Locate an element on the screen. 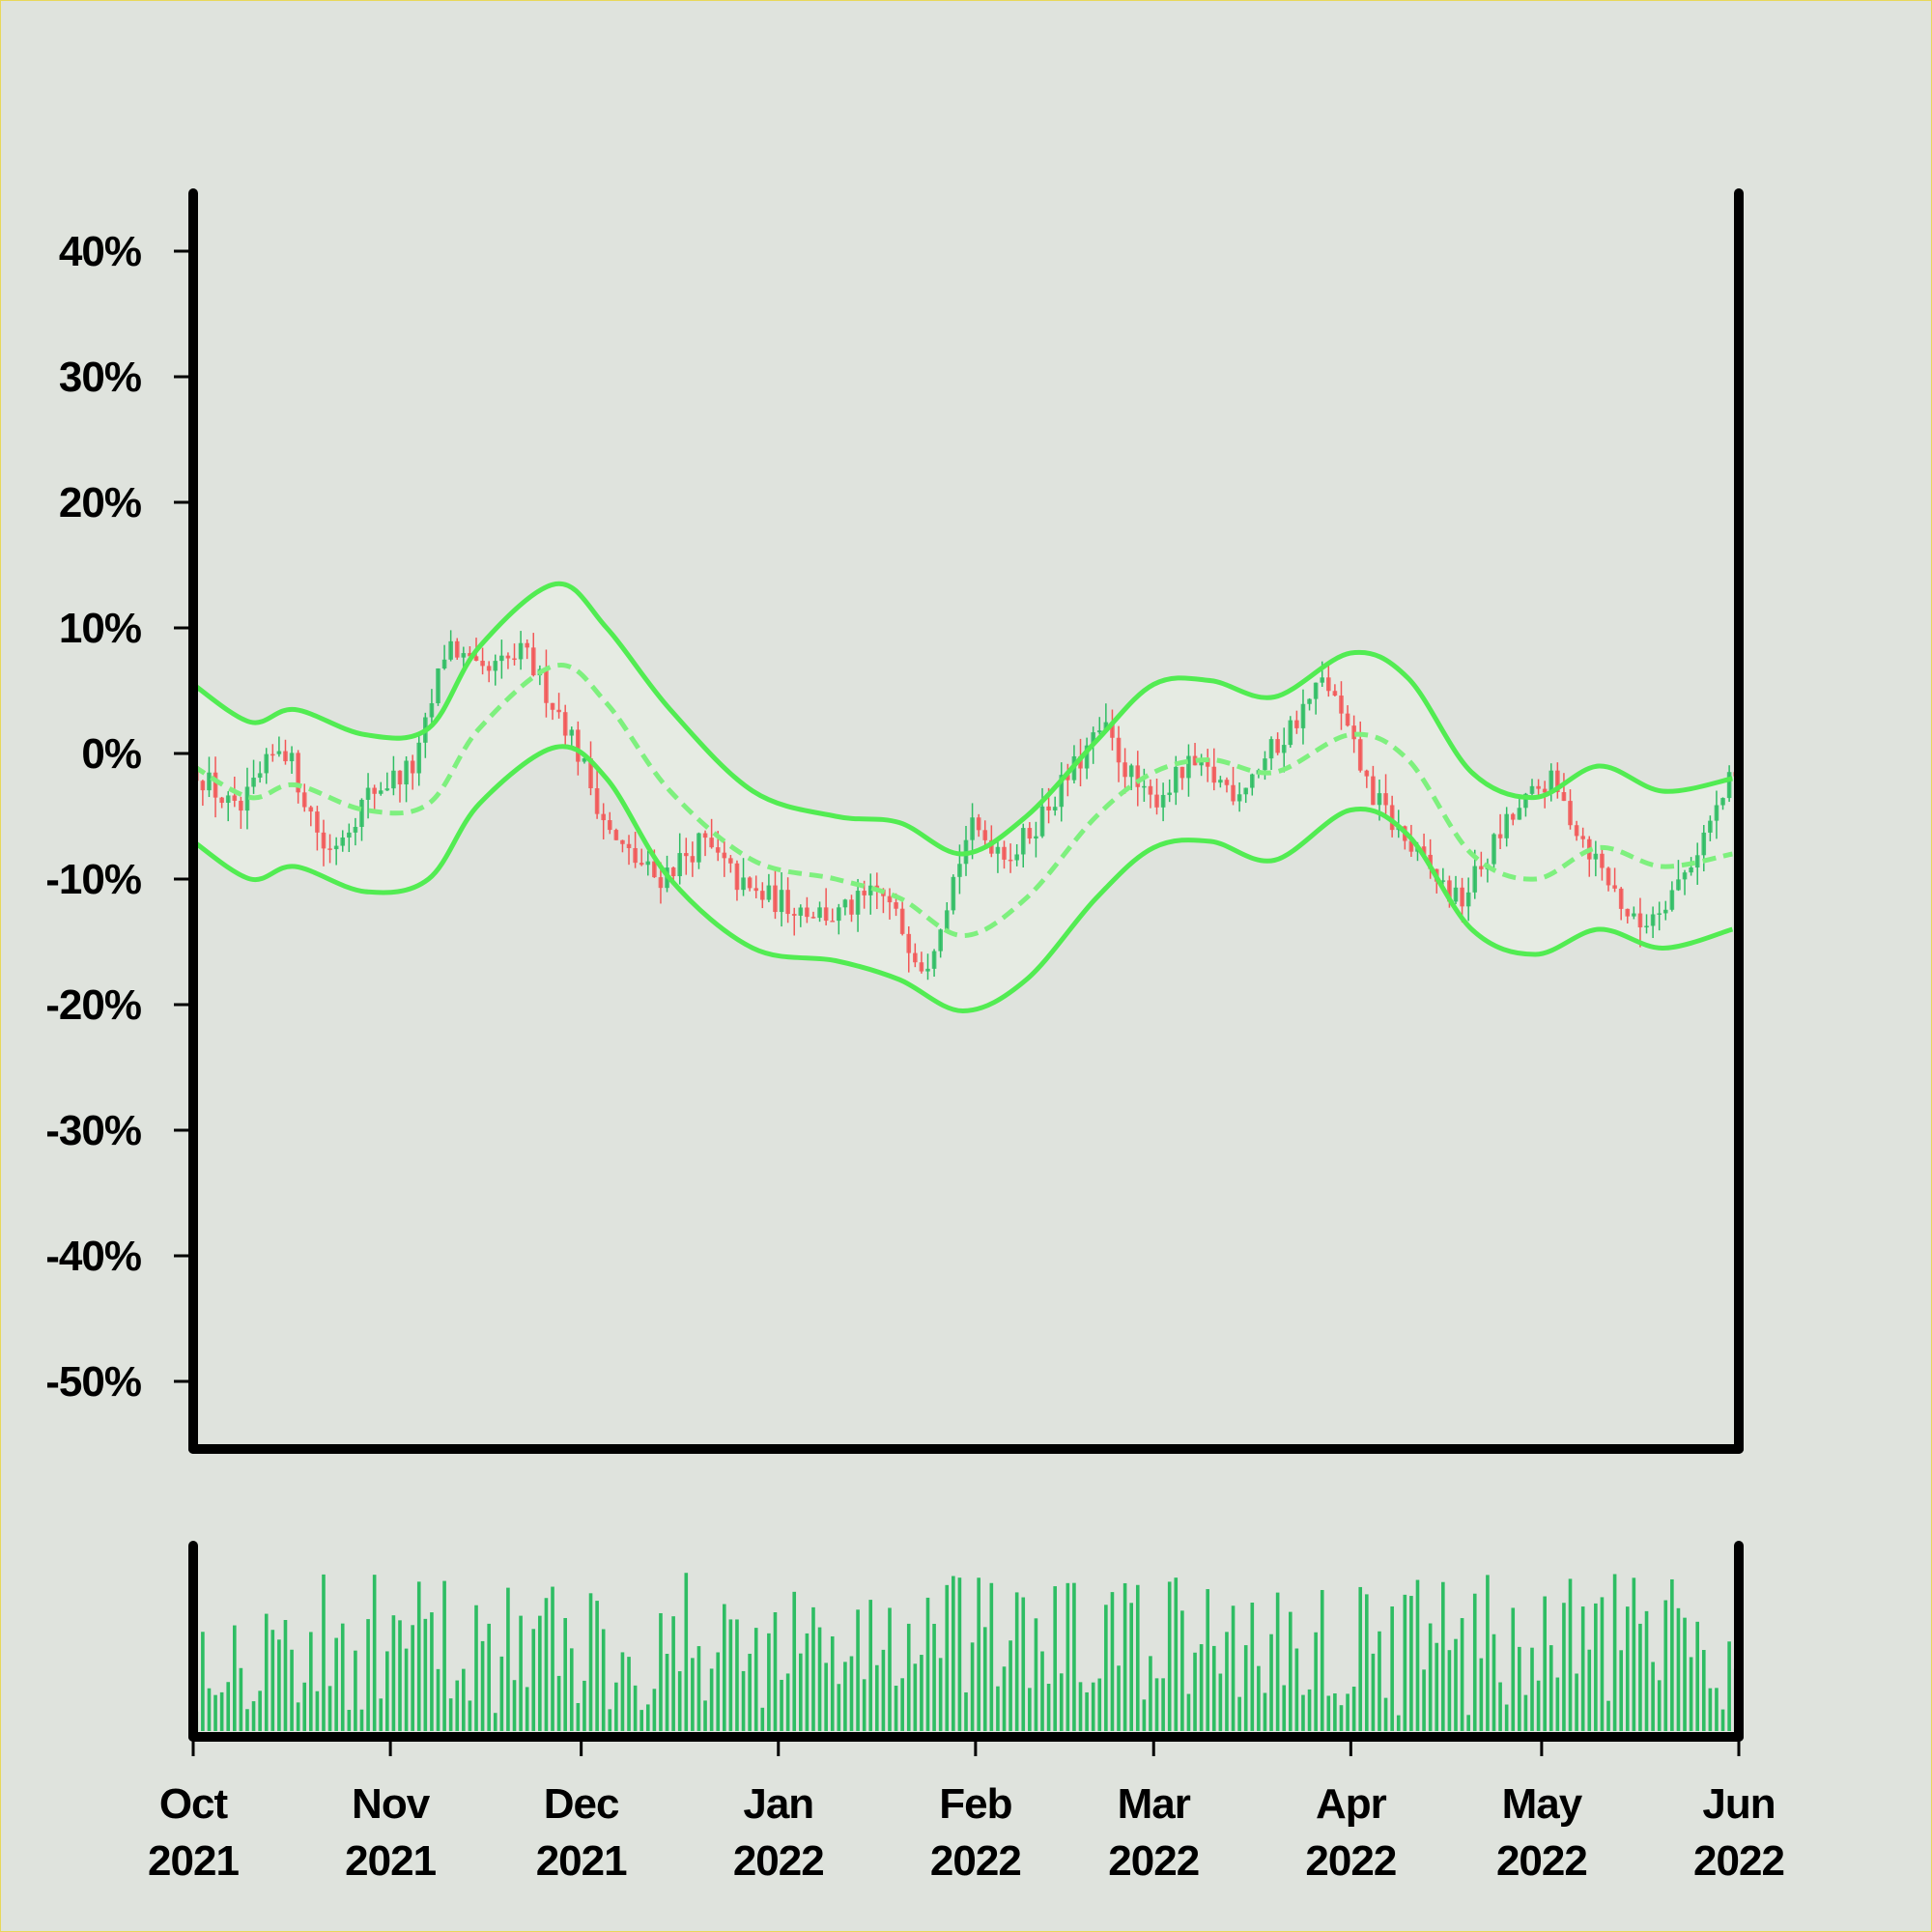  y-tick-label: 10% is located at coordinates (100, 628).